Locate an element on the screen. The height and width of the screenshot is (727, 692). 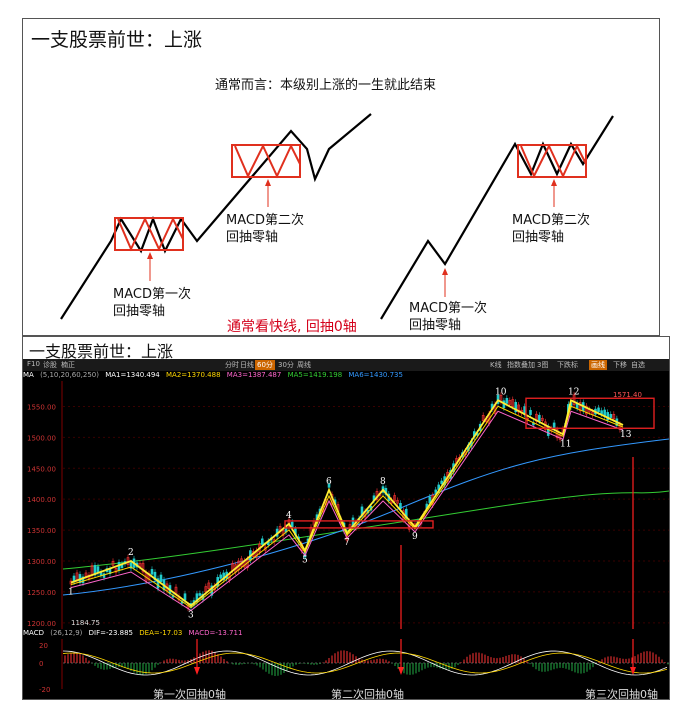
y-tick-label: 1550.00 is located at coordinates (41, 407).